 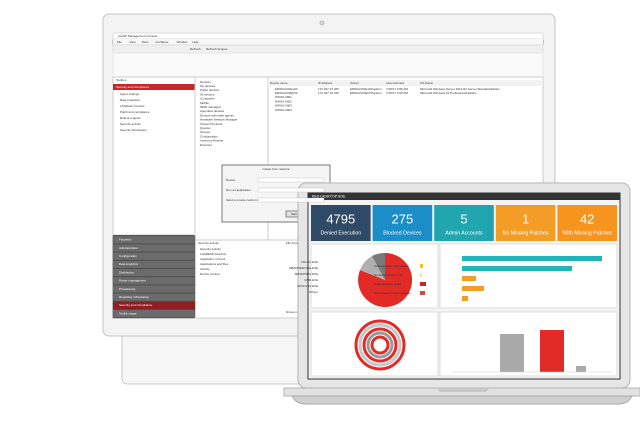 What do you see at coordinates (464, 233) in the screenshot?
I see `kpi-label: Admin Accounts` at bounding box center [464, 233].